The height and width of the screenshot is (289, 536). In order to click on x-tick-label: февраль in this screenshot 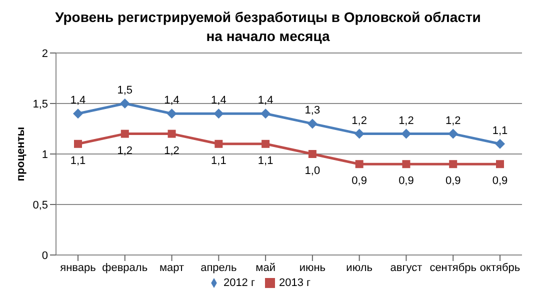, I will do `click(125, 268)`.